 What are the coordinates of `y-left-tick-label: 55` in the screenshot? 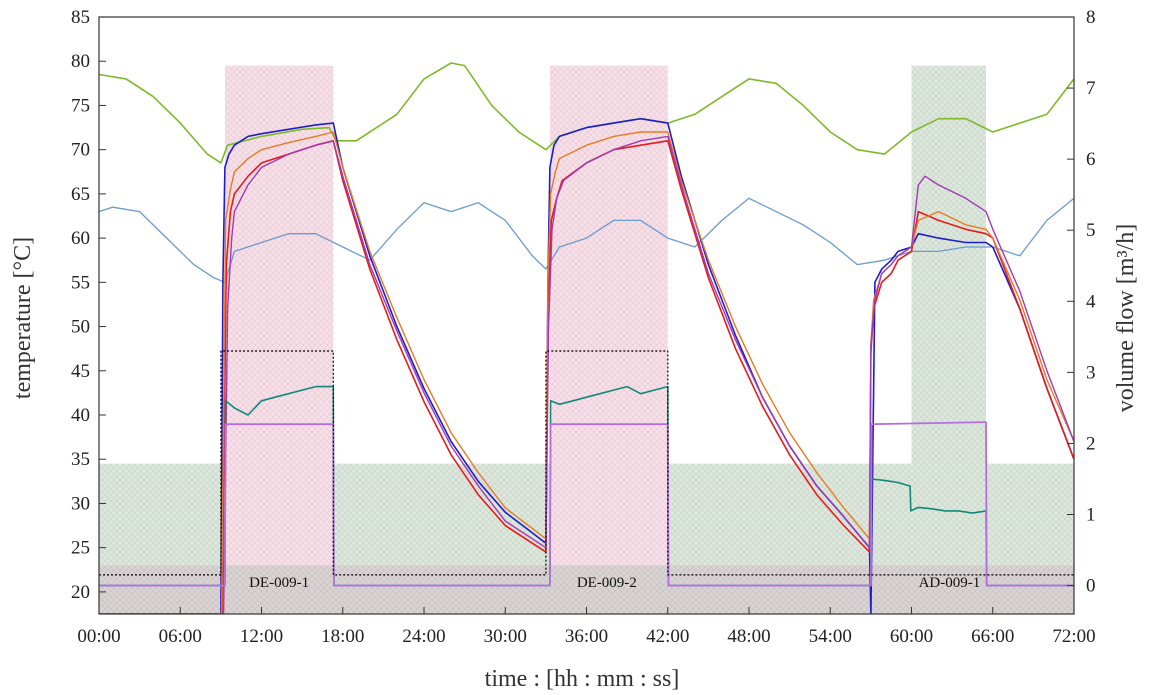 It's located at (80, 282).